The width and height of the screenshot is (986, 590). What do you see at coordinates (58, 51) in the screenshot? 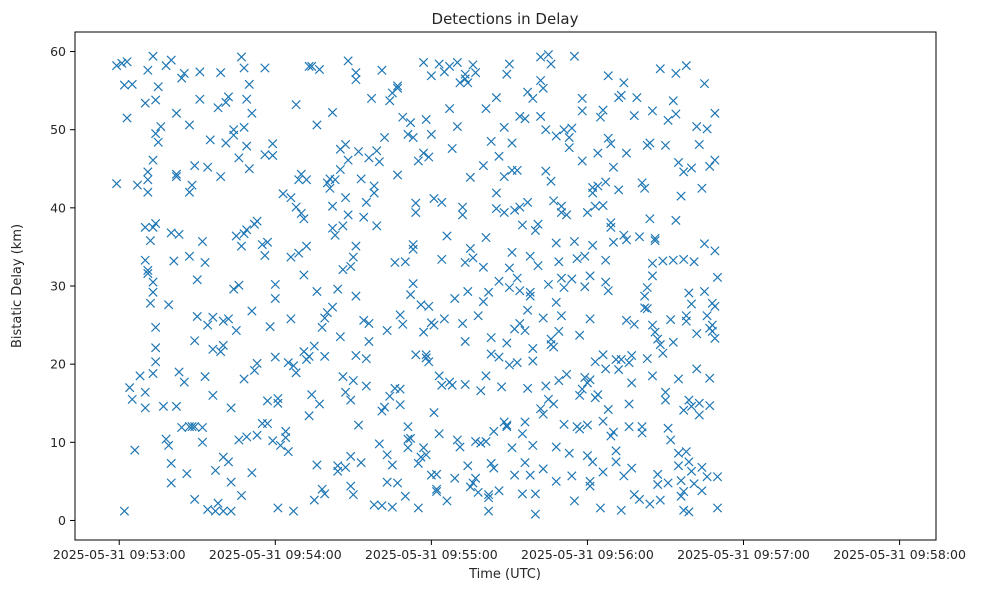
I see `y-tick-label: 60` at bounding box center [58, 51].